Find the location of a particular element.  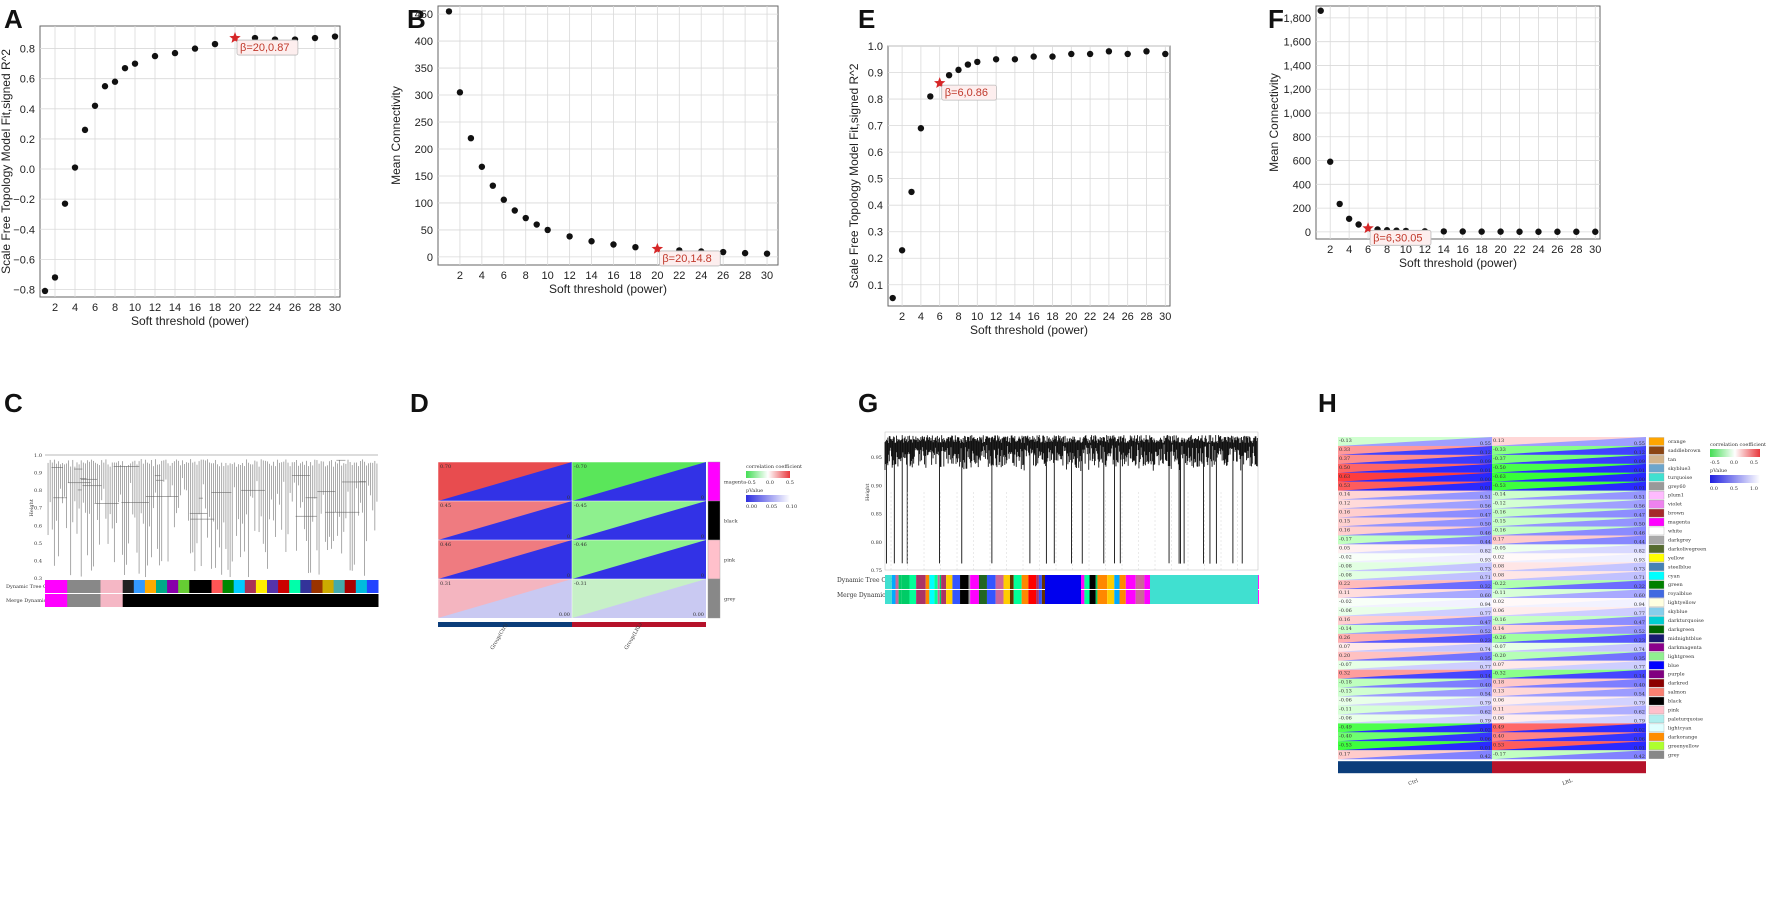

cell-p-value: 0.01 is located at coordinates (1485, 748).